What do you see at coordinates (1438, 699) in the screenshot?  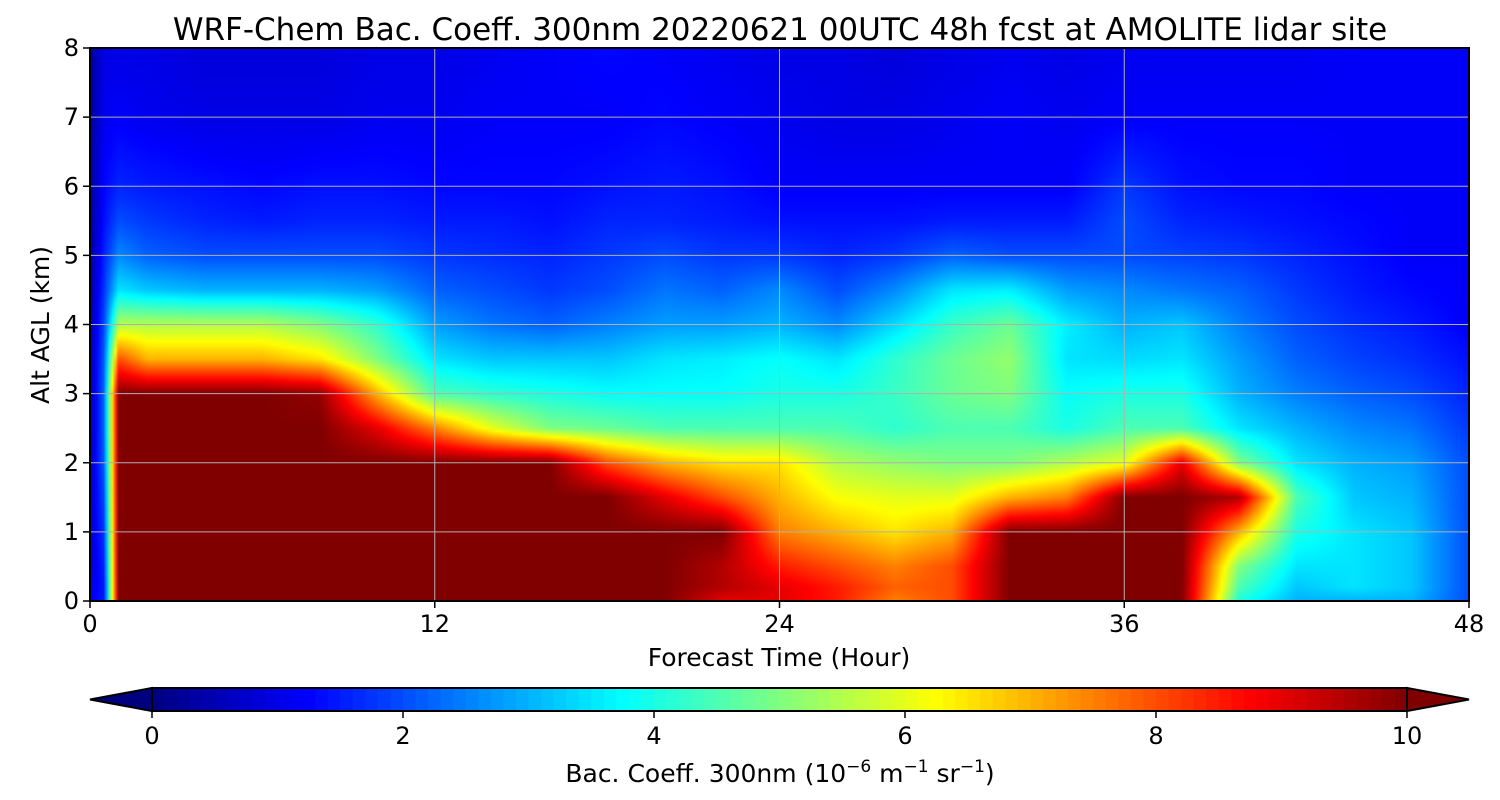 I see `colorbar-extend-high` at bounding box center [1438, 699].